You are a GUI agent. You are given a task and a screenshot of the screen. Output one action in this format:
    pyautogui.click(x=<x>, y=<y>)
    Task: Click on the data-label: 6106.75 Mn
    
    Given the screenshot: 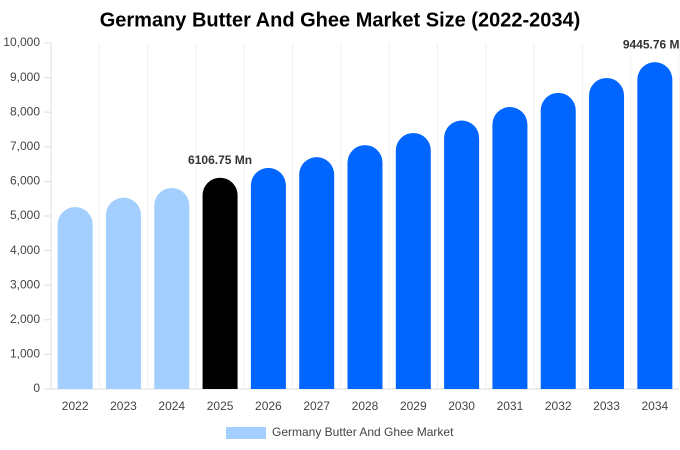 What is the action you would take?
    pyautogui.click(x=220, y=160)
    